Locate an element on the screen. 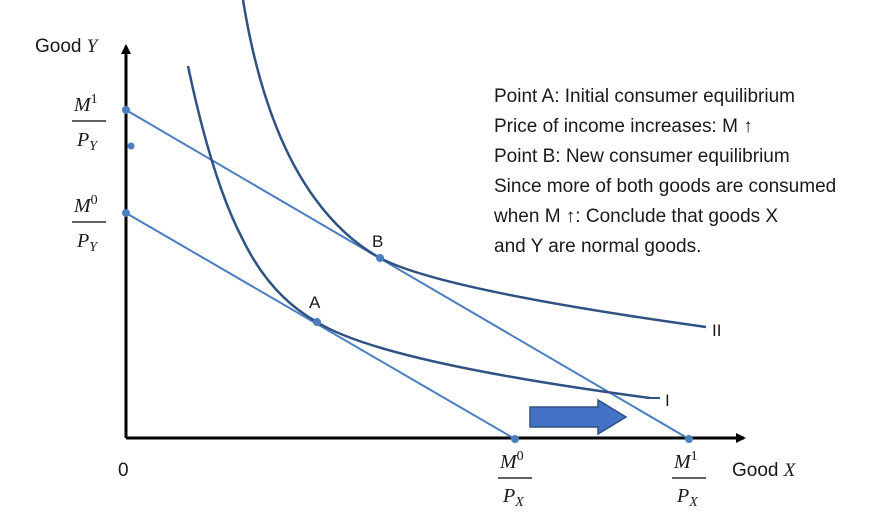 This screenshot has width=887, height=519. note-line: Price of income increases: M ↑ is located at coordinates (623, 126).